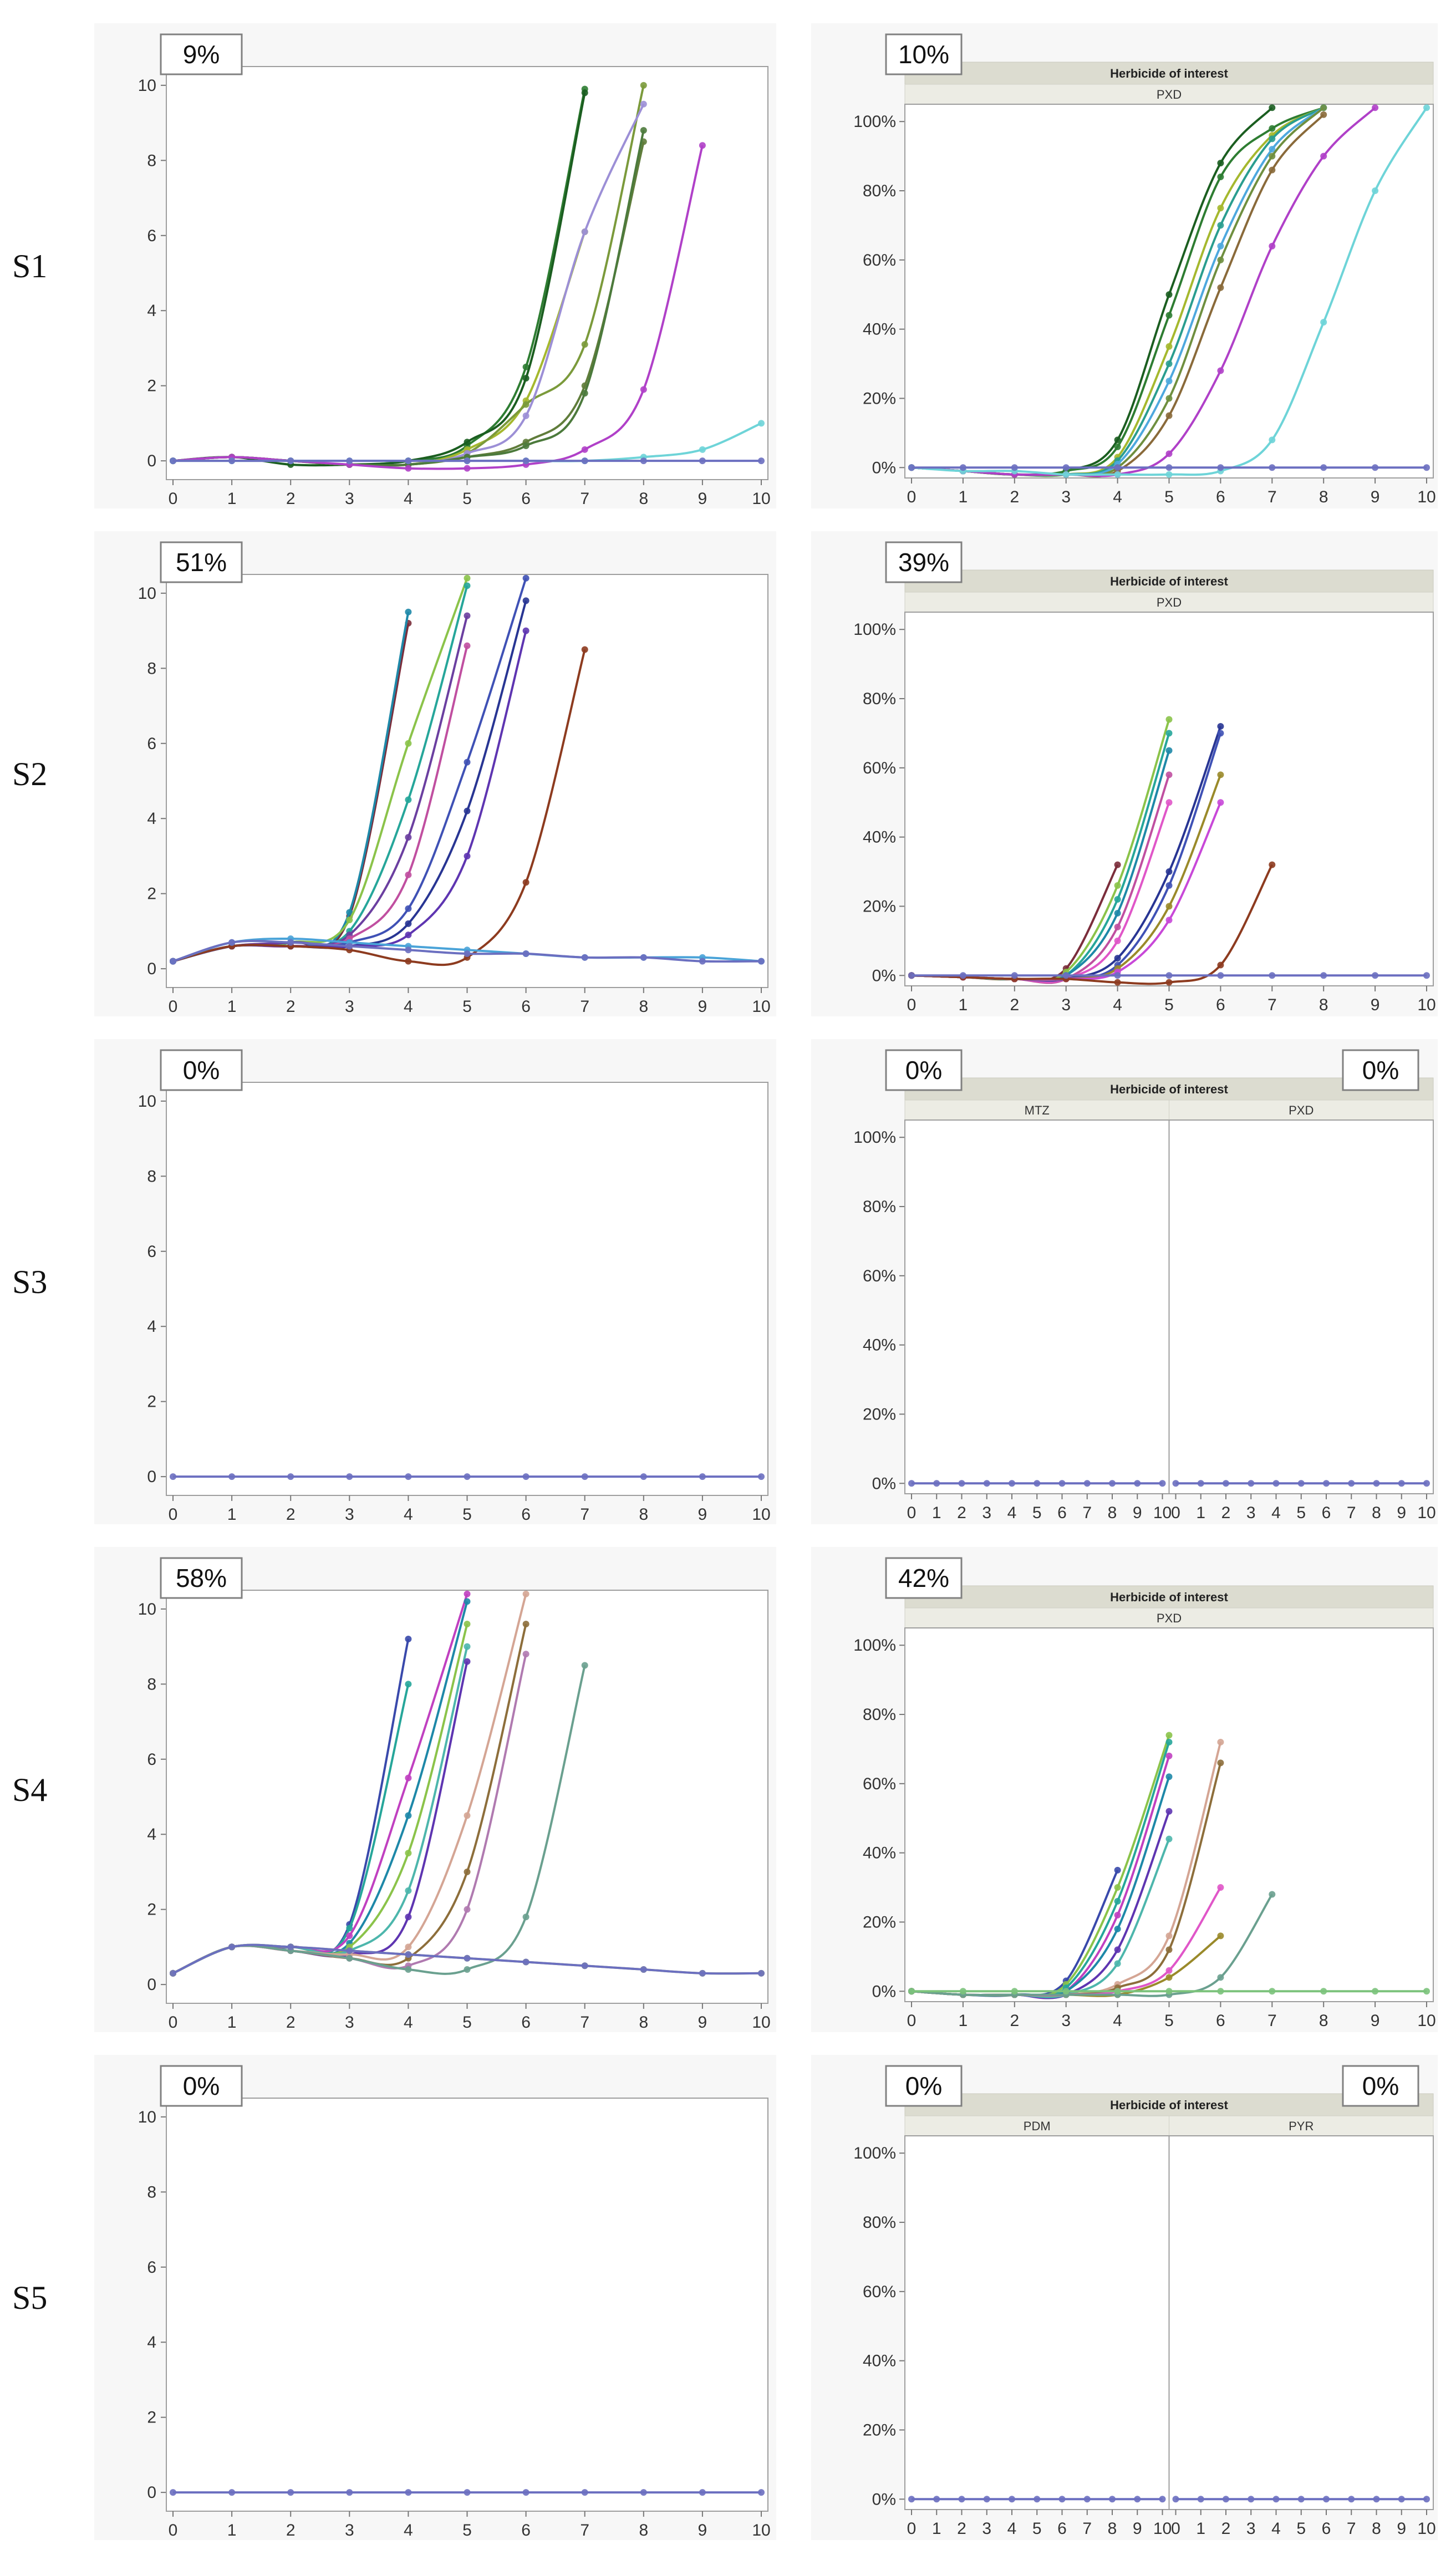  Describe the element at coordinates (455, 2302) in the screenshot. I see `left-chart: 0 2 4 6 8 10 0 1 2 3 4 5 6 7 8 9 10 0%` at that location.